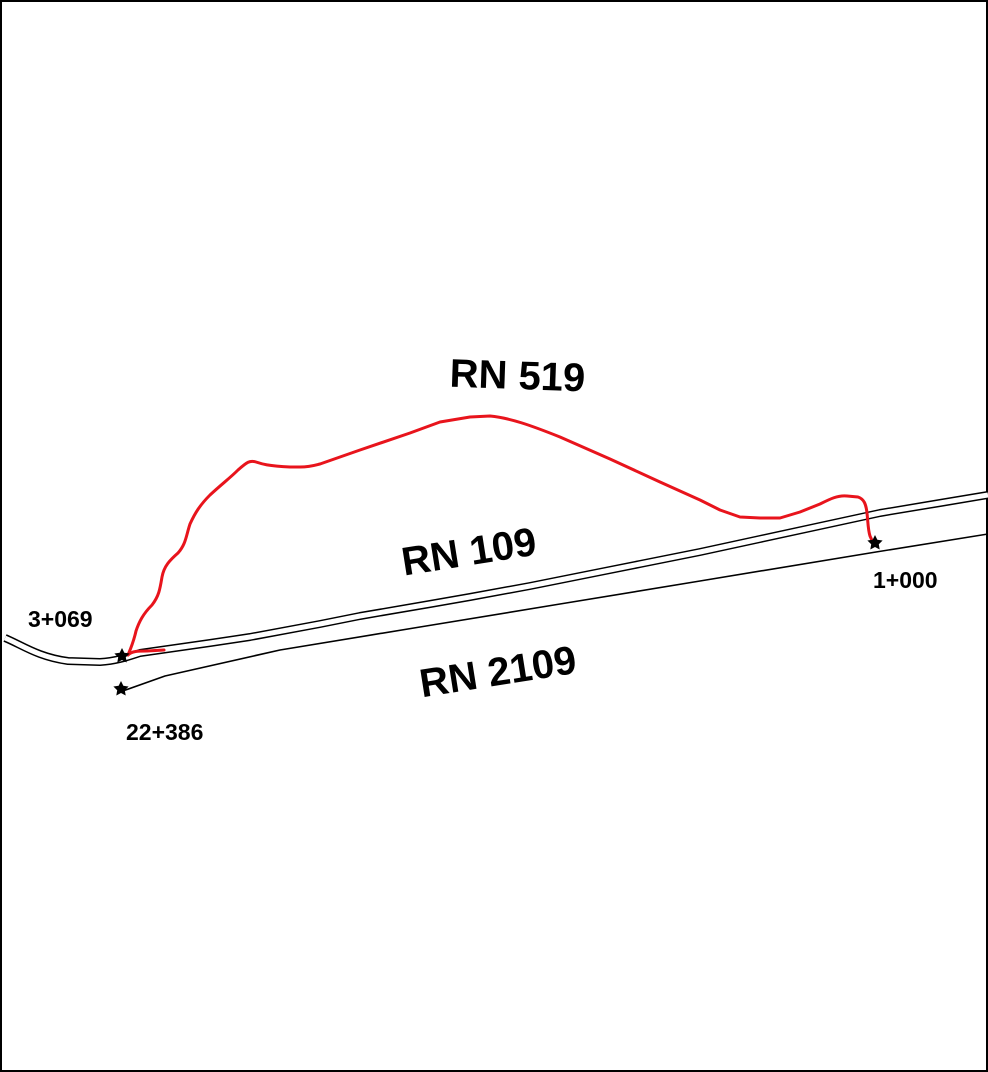 This screenshot has height=1072, width=988. What do you see at coordinates (553, 613) in the screenshot?
I see `road-rn2109` at bounding box center [553, 613].